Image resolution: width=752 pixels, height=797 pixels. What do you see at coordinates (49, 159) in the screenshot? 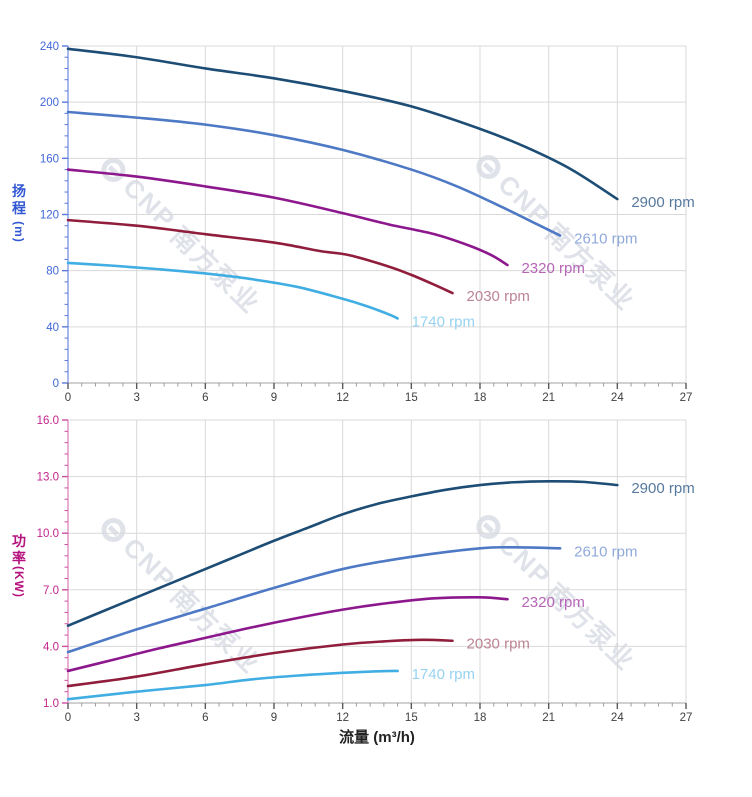
I see `y-tick-label: 160` at bounding box center [49, 159].